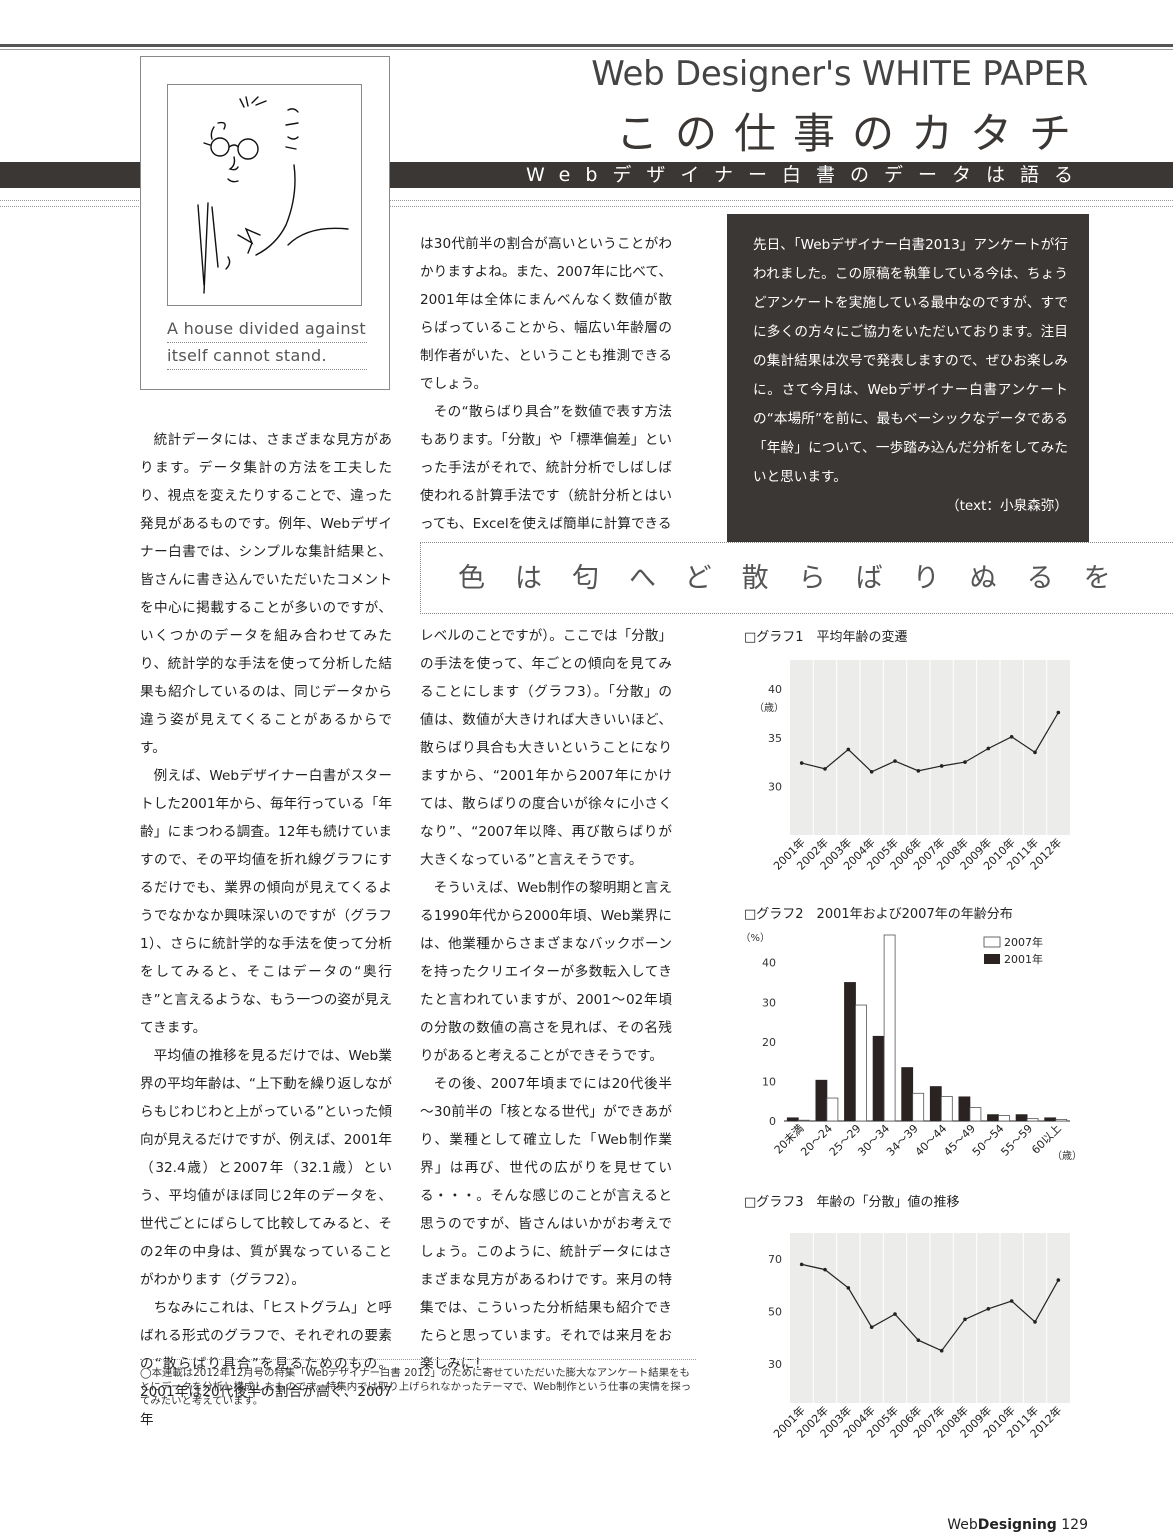 This screenshot has width=1173, height=1536. I want to click on y-tick-label: 10, so click(769, 1081).